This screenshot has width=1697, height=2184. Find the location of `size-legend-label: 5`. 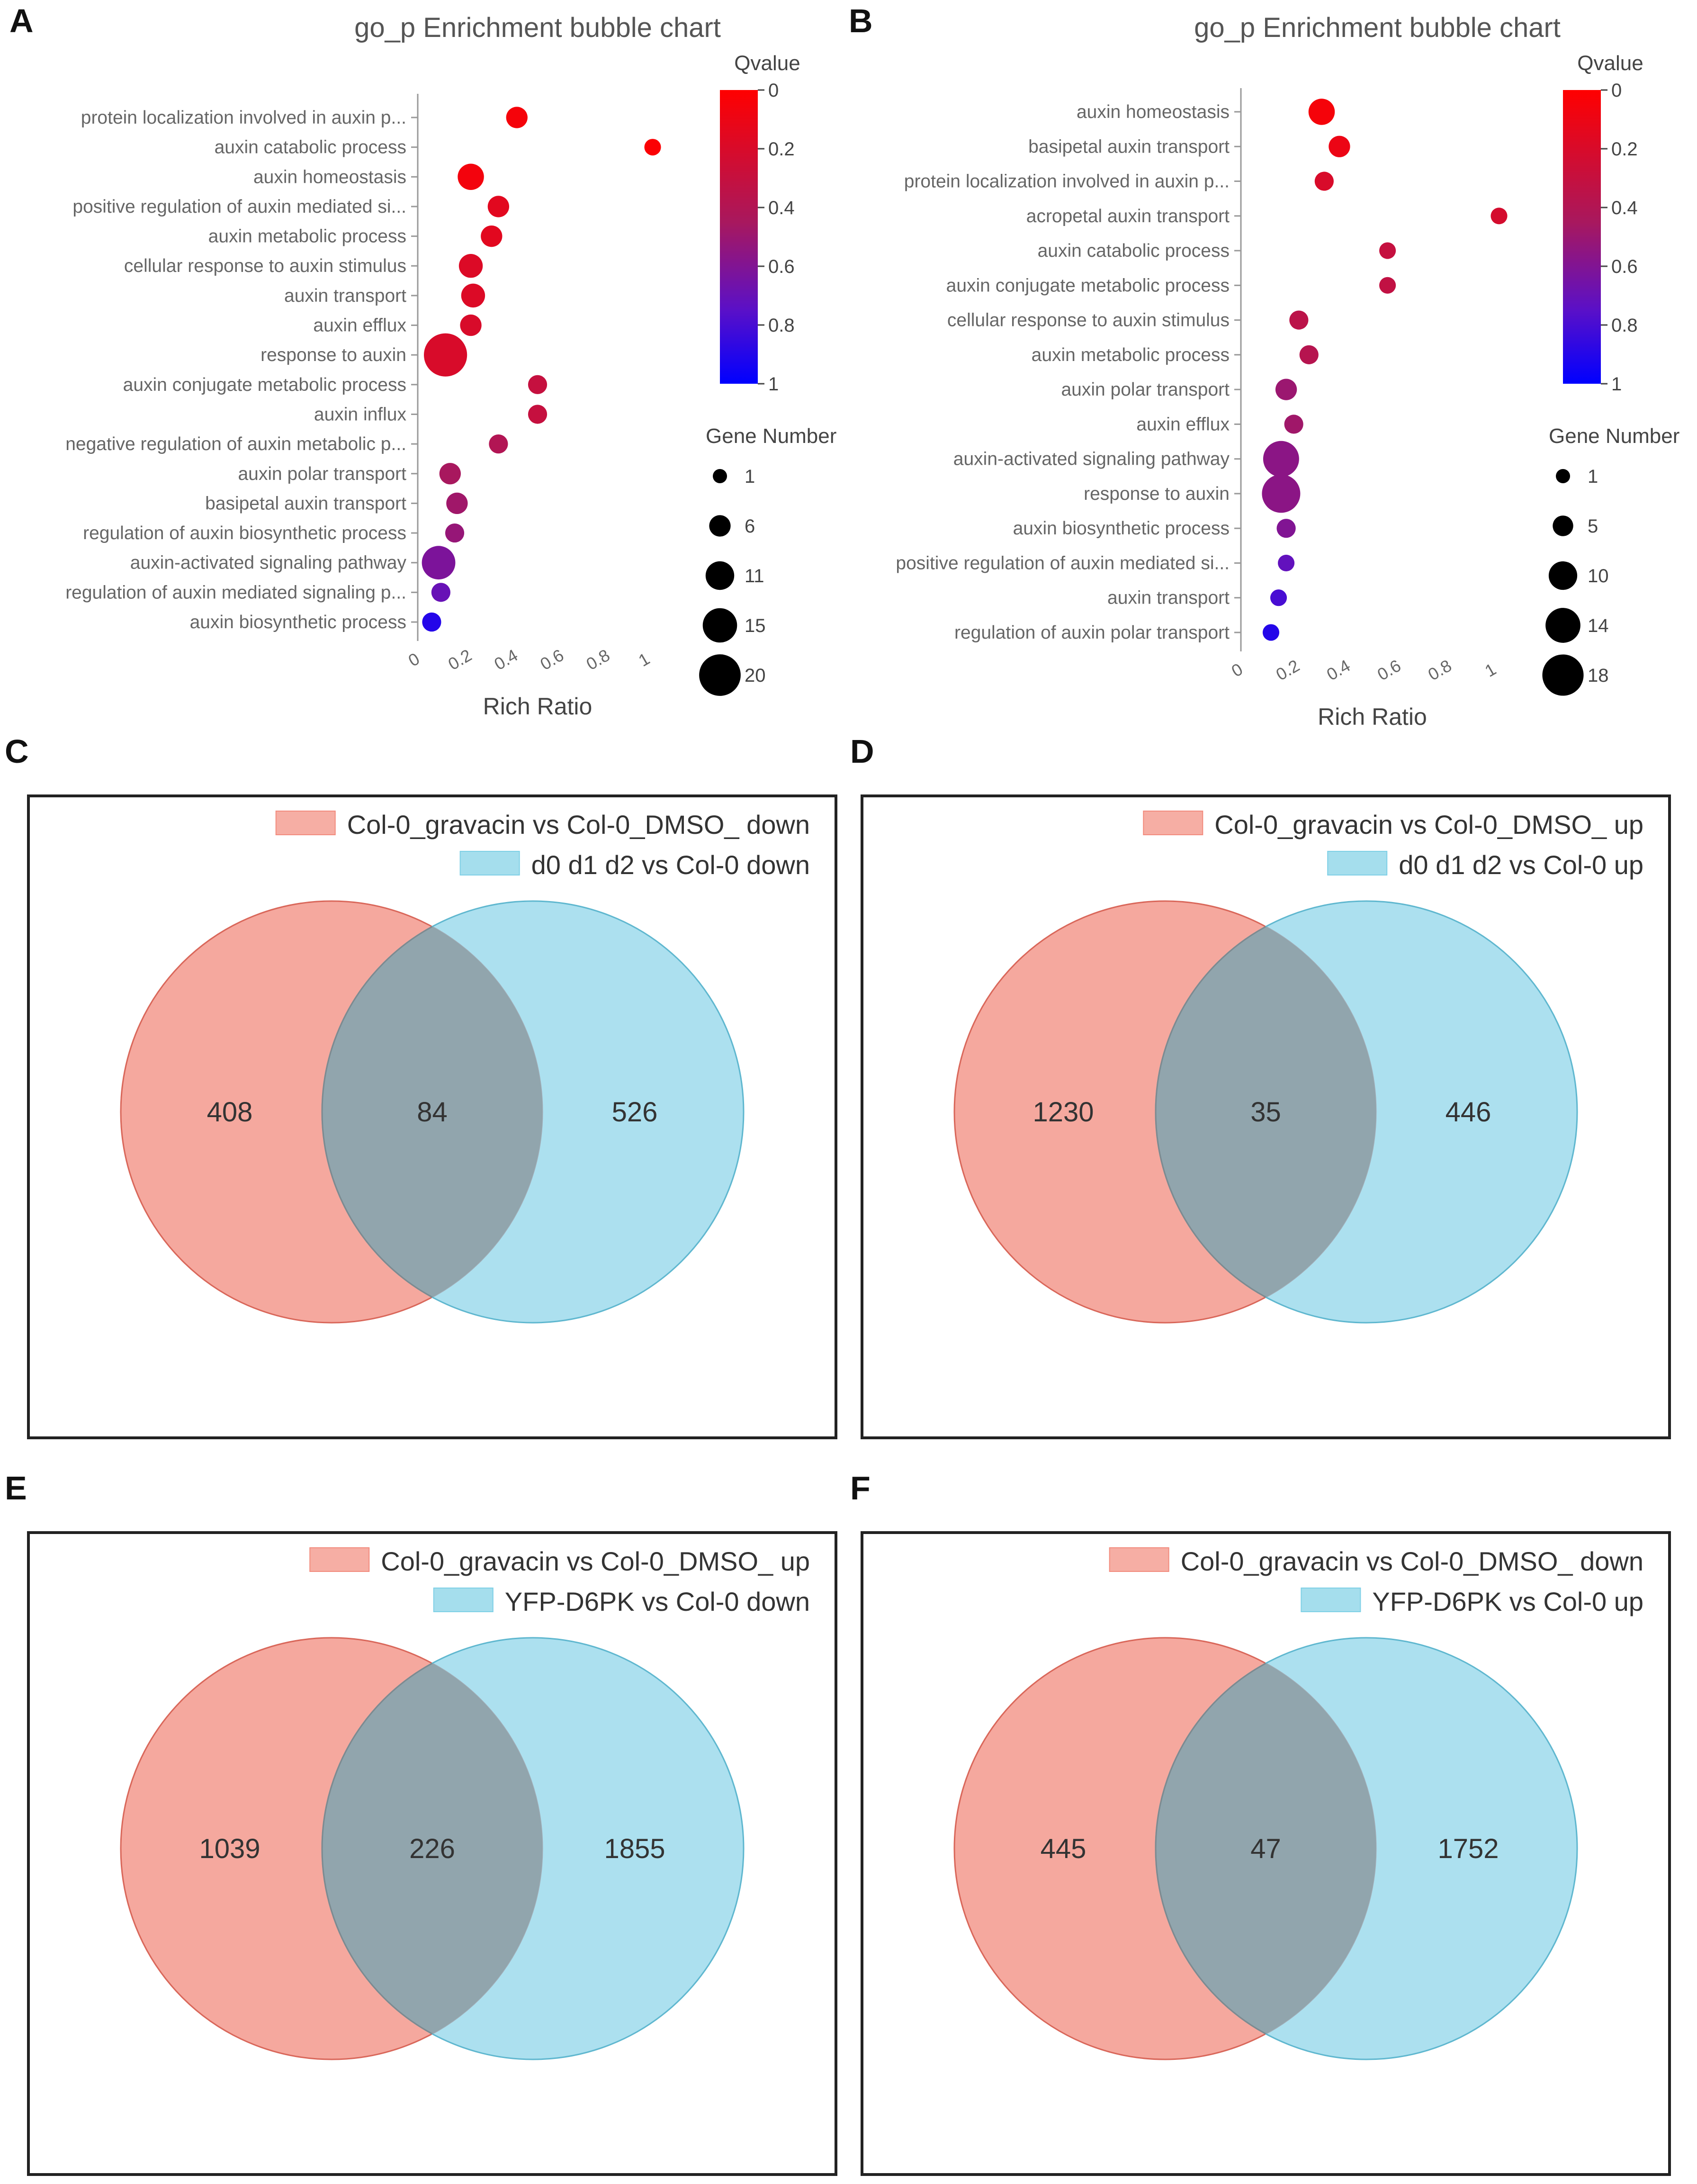

size-legend-label: 5 is located at coordinates (1593, 526).